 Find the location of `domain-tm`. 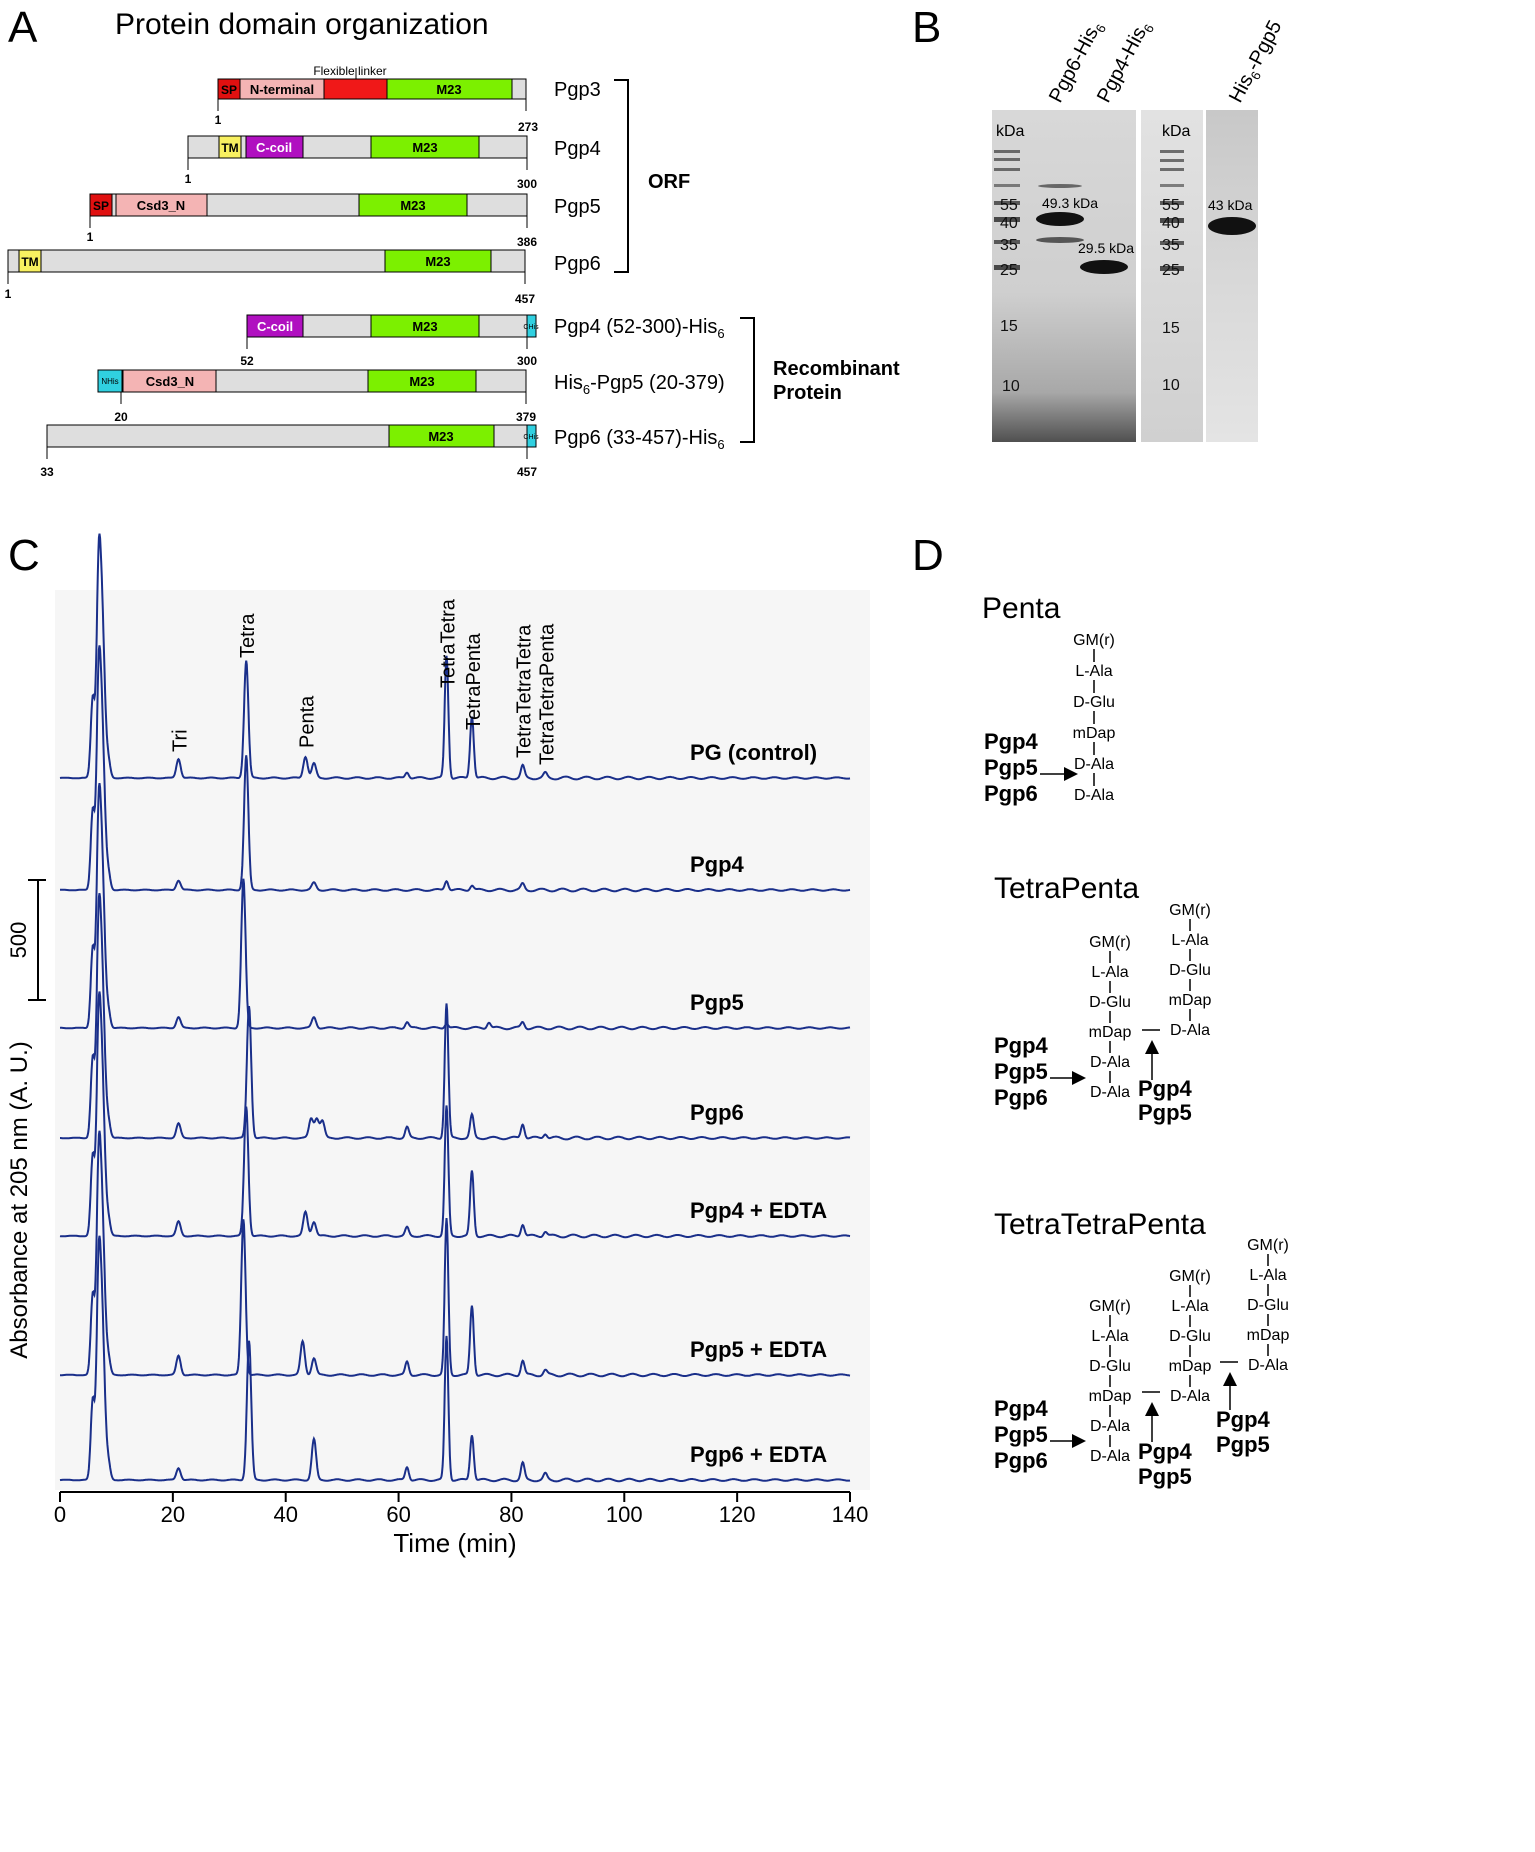

domain-tm is located at coordinates (230, 147).